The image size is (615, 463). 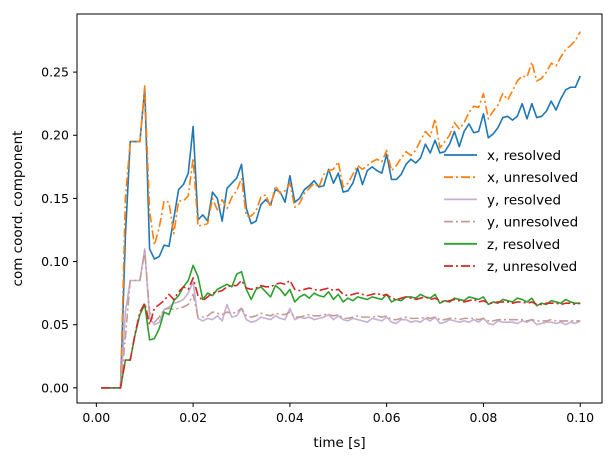 What do you see at coordinates (523, 245) in the screenshot?
I see `legend-label-4: z, resolved` at bounding box center [523, 245].